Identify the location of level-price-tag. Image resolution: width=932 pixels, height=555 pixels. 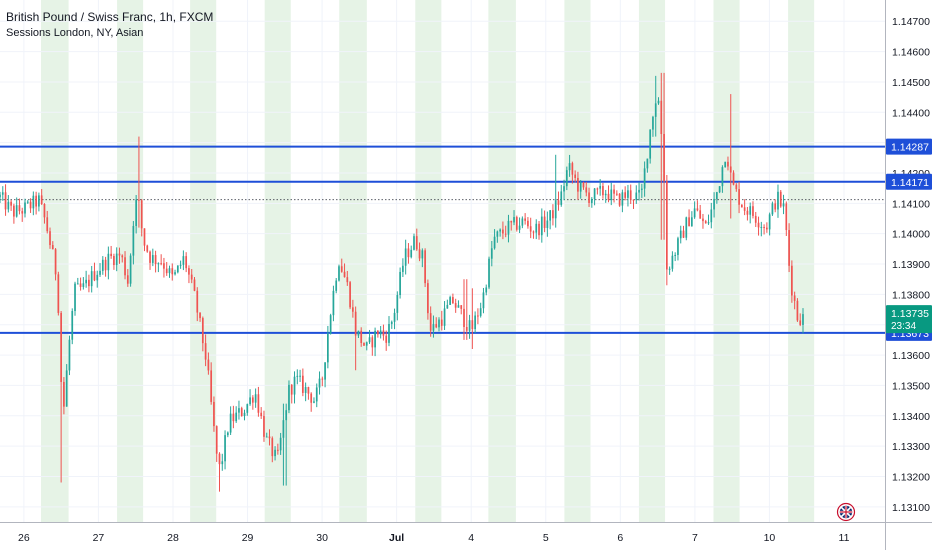
(909, 181).